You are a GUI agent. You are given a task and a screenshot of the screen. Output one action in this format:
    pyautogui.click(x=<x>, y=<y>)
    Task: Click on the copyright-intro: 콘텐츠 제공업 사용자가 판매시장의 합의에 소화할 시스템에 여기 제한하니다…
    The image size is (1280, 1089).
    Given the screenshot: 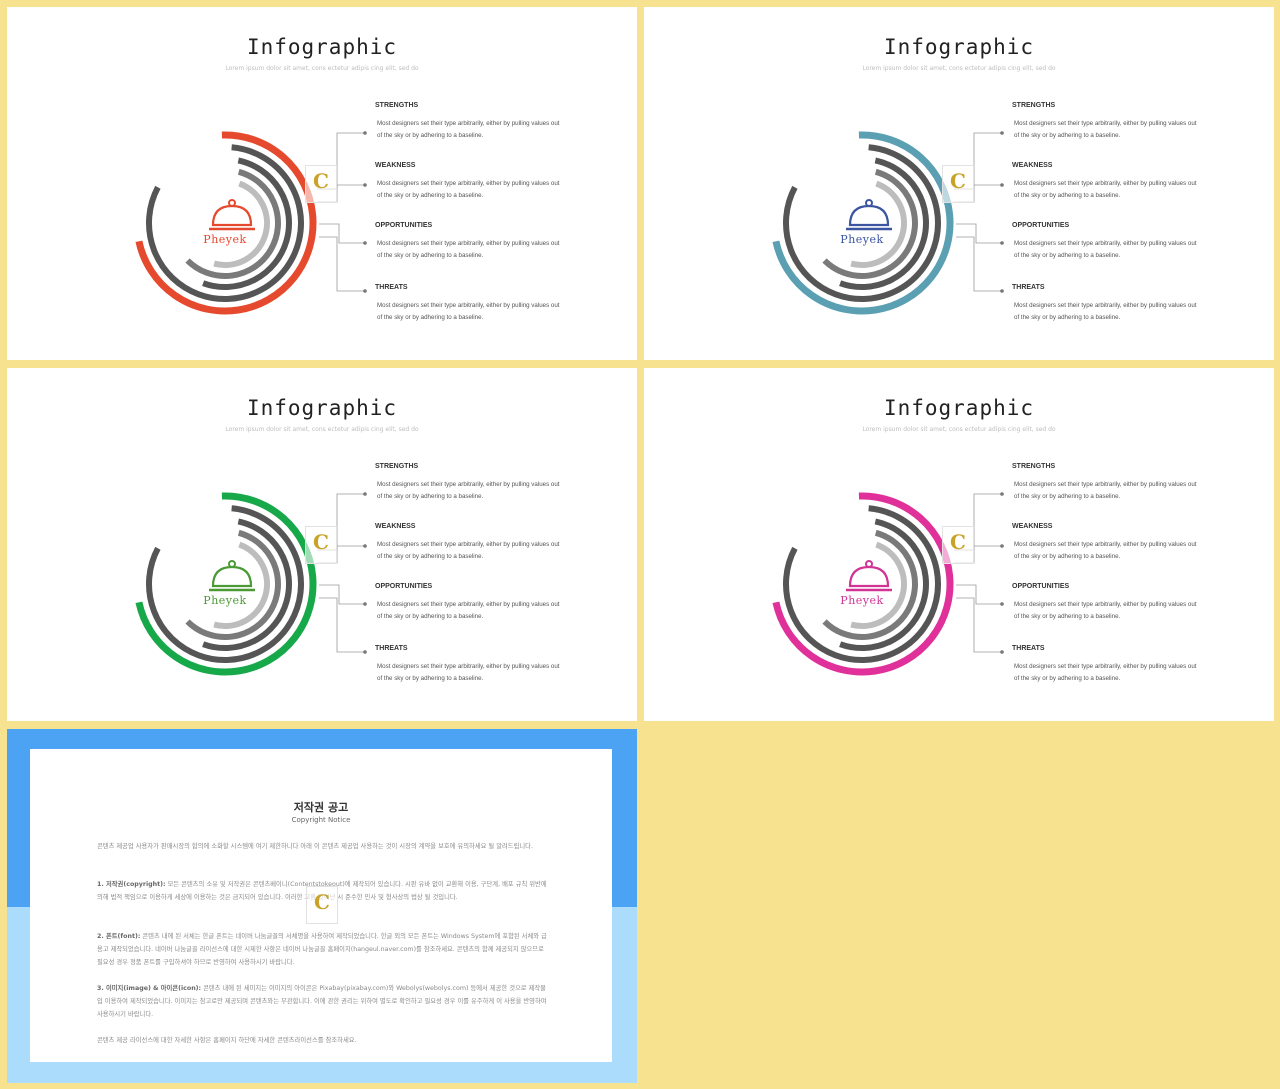 What is the action you would take?
    pyautogui.click(x=315, y=846)
    